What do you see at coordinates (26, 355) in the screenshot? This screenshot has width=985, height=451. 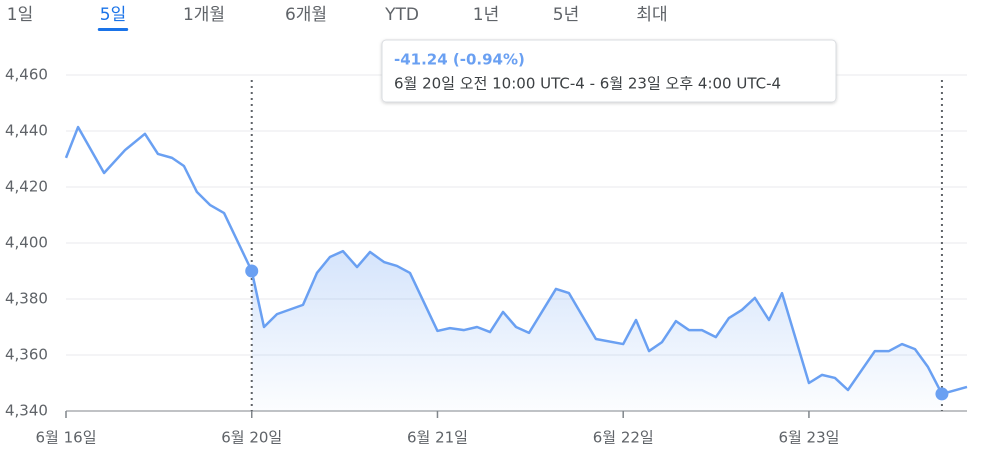 I see `y-tick-label: 4,360` at bounding box center [26, 355].